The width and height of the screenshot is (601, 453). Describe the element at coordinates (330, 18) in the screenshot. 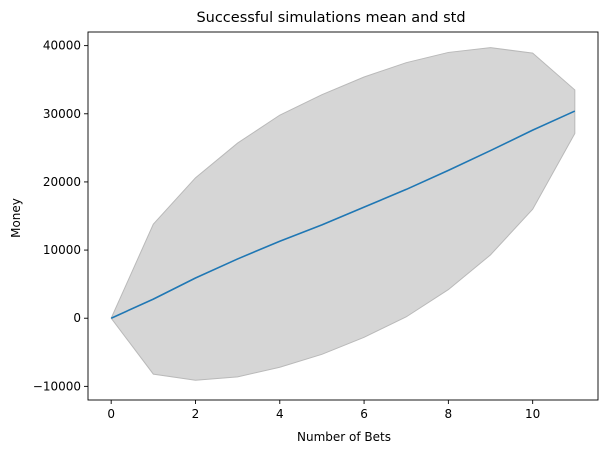

I see `chart-title: Successful simulations mean and std` at that location.